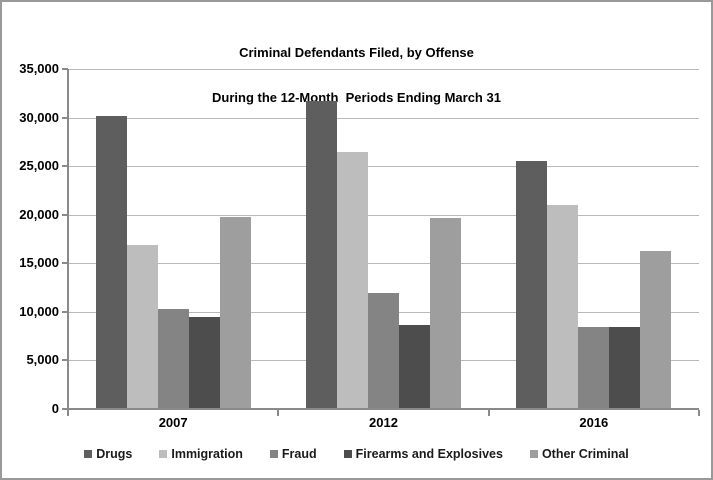  Describe the element at coordinates (299, 454) in the screenshot. I see `legend-label: Fraud` at that location.